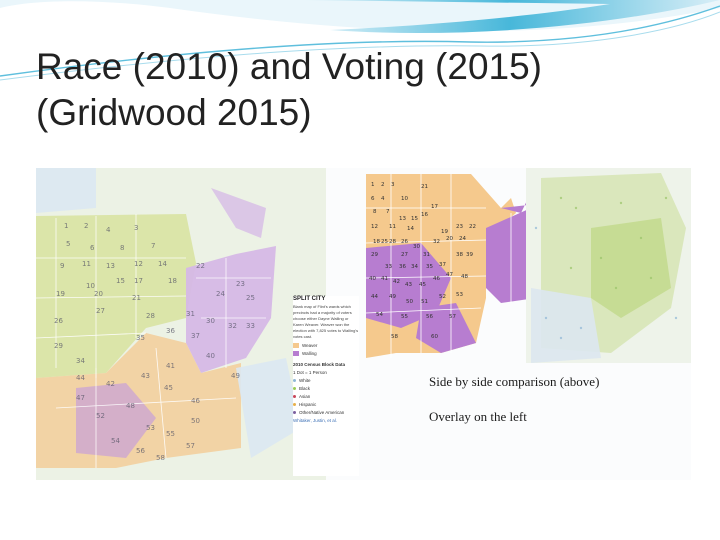 Image resolution: width=720 pixels, height=540 pixels. I want to click on right-precinct: 41, so click(384, 279).